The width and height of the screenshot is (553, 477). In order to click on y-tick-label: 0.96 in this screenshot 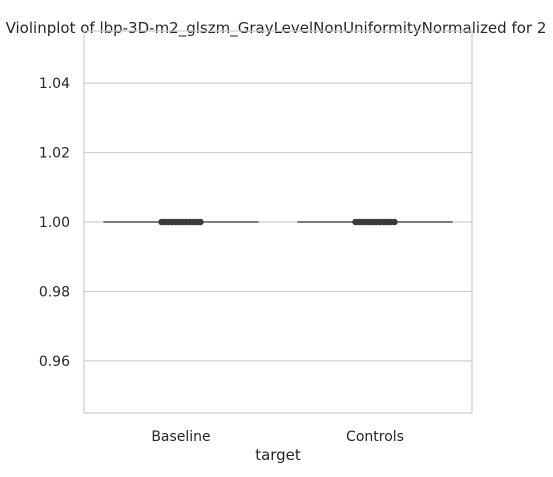, I will do `click(54, 362)`.